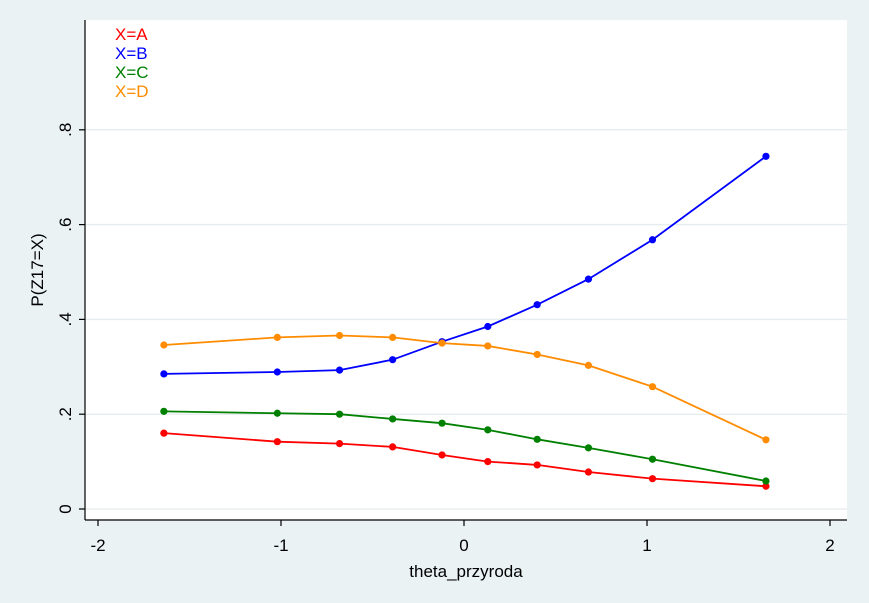 The width and height of the screenshot is (869, 603). What do you see at coordinates (466, 571) in the screenshot?
I see `x-axis-title: theta_przyroda` at bounding box center [466, 571].